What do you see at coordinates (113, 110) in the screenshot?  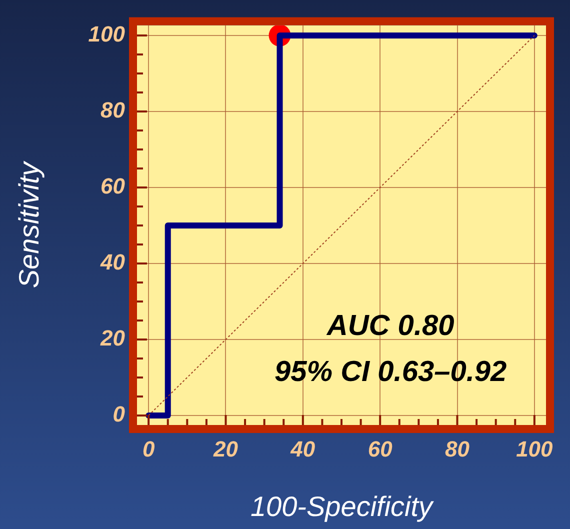 I see `y-tick-label: 80` at bounding box center [113, 110].